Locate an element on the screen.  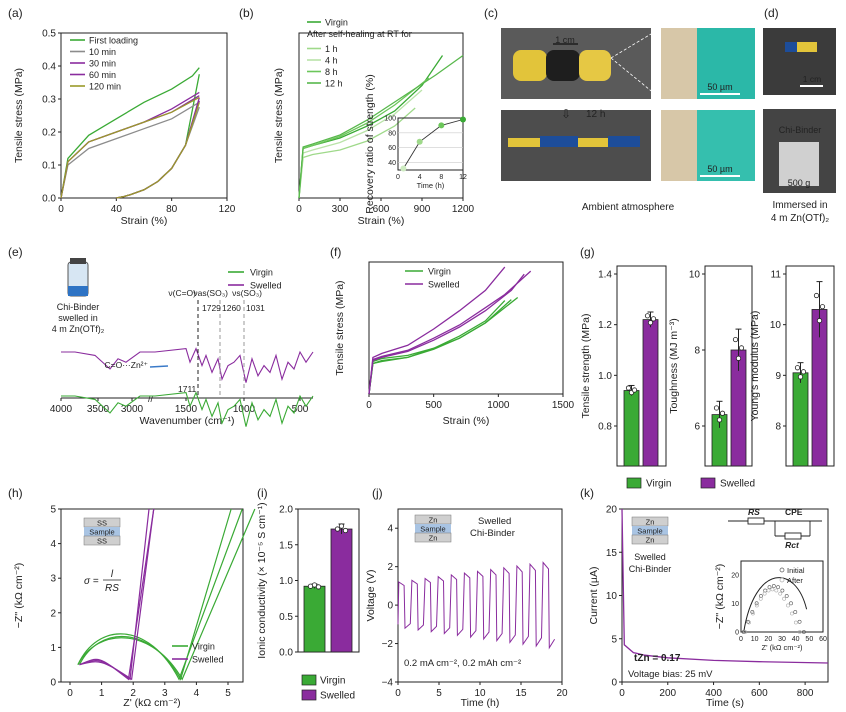
h-y-tick-label: 2 is located at coordinates (53, 613).